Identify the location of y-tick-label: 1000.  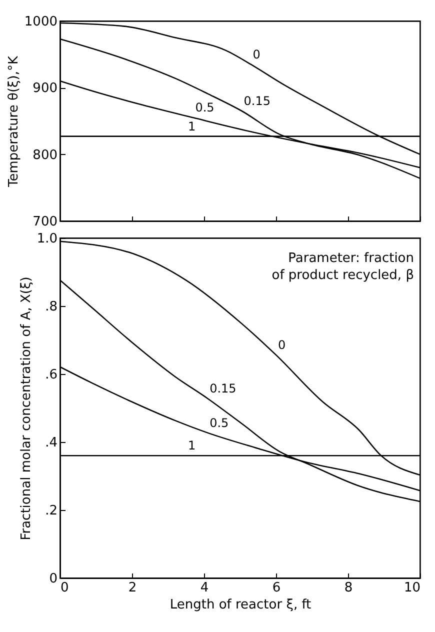
(41, 22).